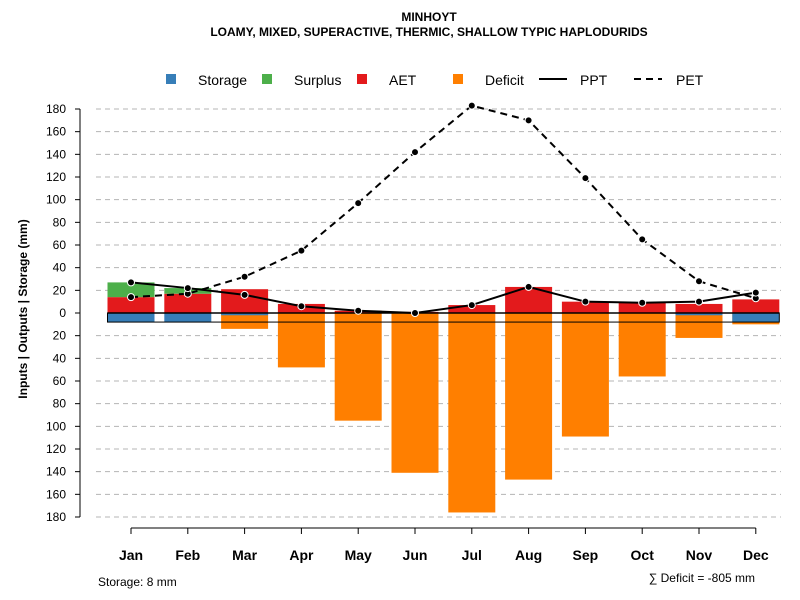  I want to click on legend-label-deficit: Deficit, so click(504, 80).